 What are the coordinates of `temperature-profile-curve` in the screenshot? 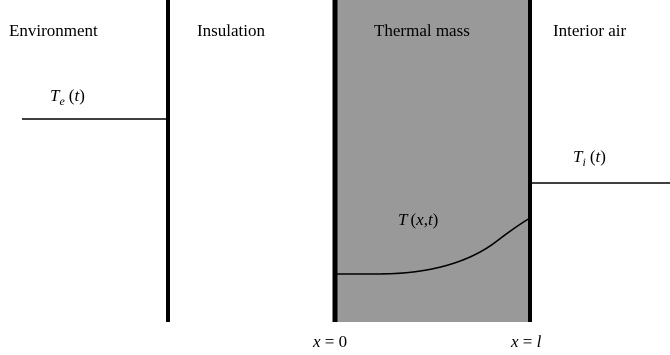 It's located at (434, 246).